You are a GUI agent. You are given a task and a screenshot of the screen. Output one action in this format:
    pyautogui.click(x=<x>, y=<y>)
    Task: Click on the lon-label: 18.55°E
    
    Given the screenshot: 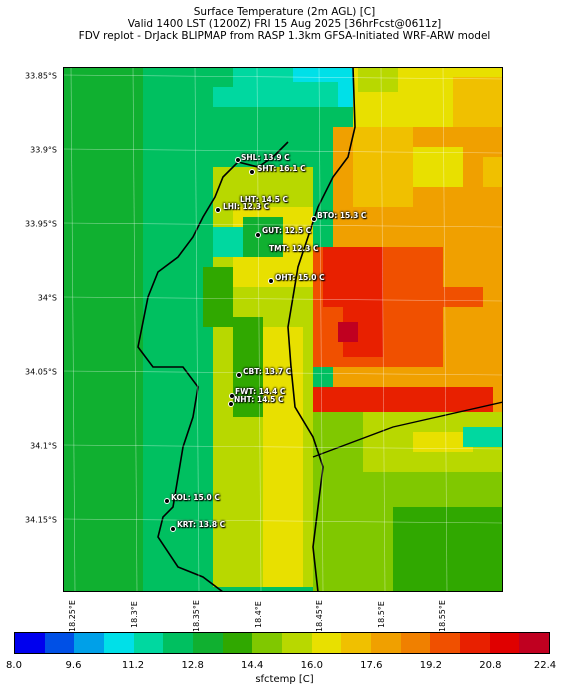 What is the action you would take?
    pyautogui.click(x=442, y=616)
    